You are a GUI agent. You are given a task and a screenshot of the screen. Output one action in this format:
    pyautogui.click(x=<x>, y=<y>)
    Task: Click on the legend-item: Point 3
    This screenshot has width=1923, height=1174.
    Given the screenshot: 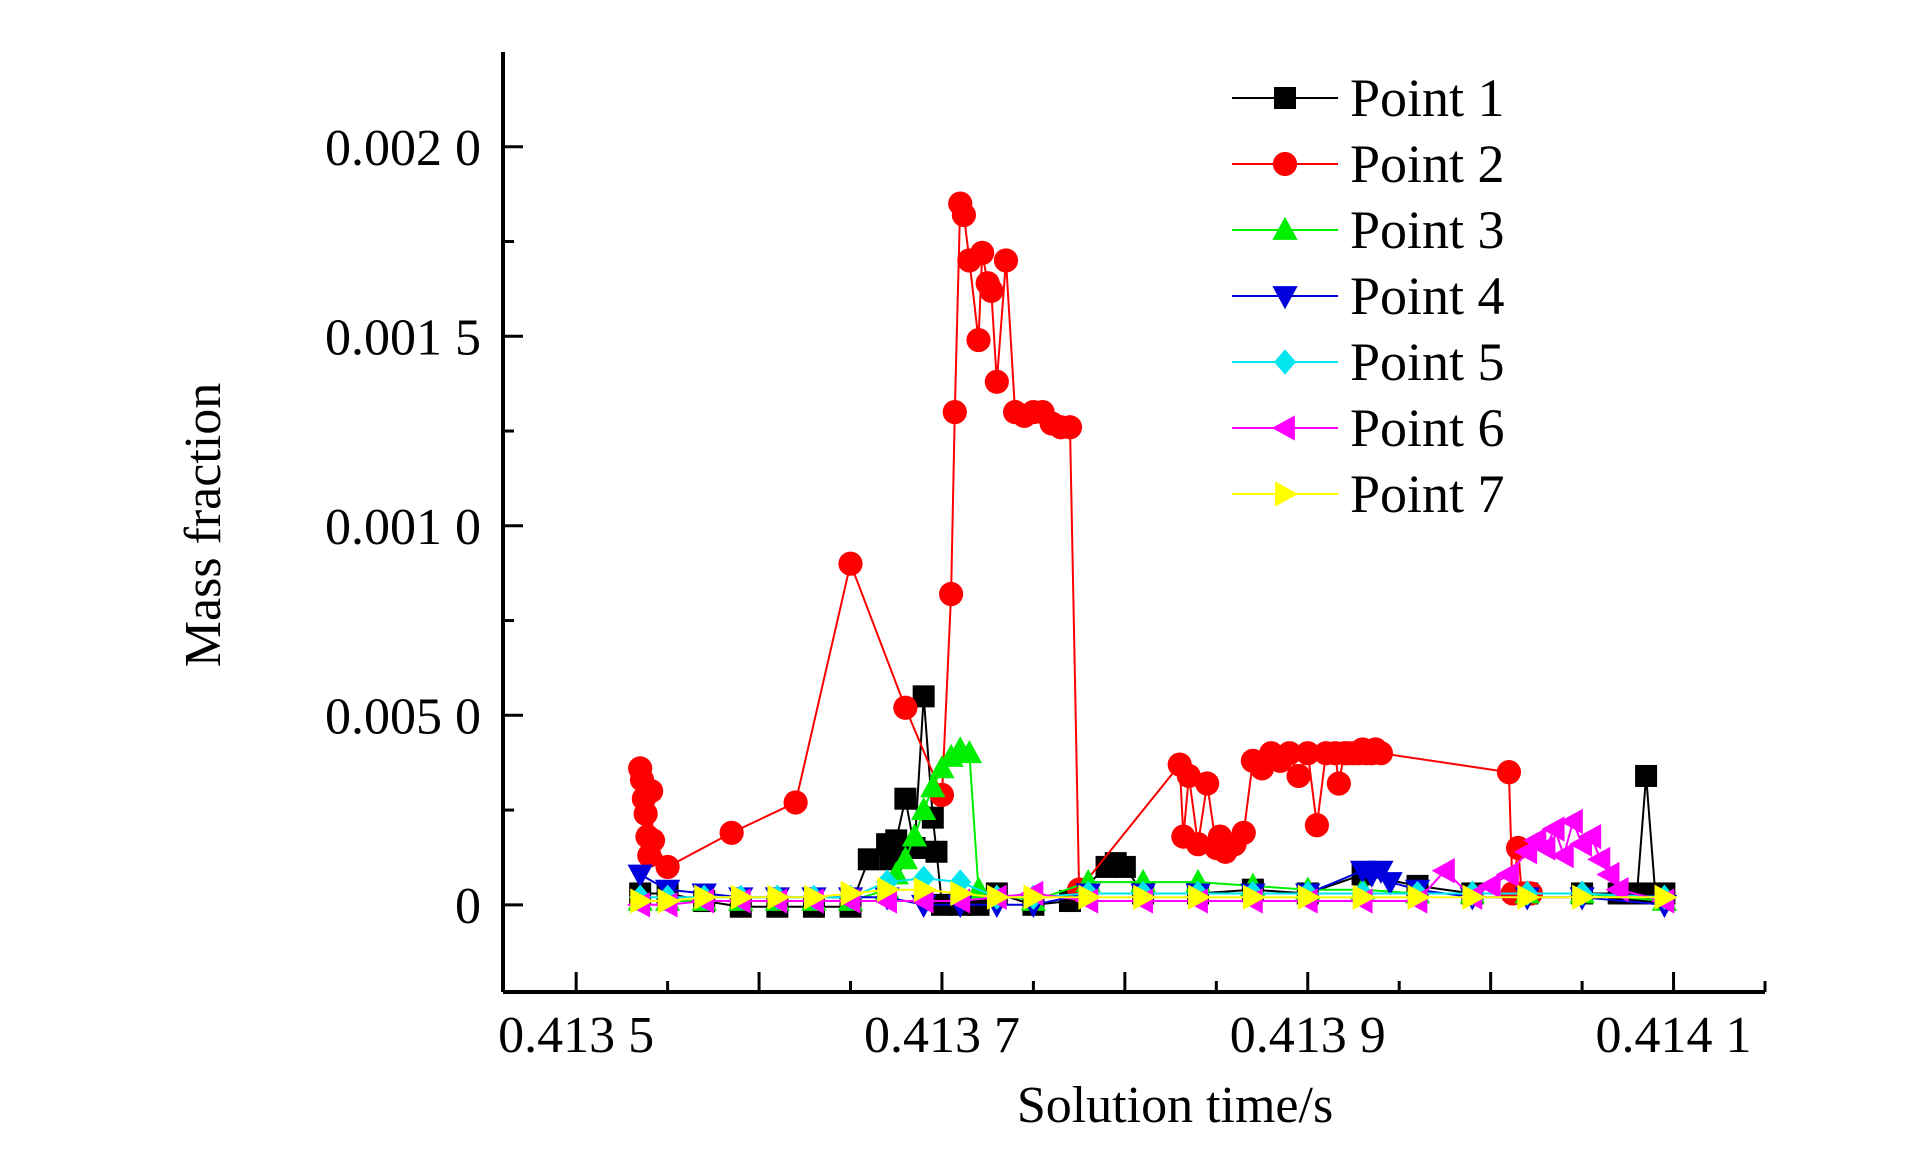 What is the action you would take?
    pyautogui.click(x=1368, y=230)
    